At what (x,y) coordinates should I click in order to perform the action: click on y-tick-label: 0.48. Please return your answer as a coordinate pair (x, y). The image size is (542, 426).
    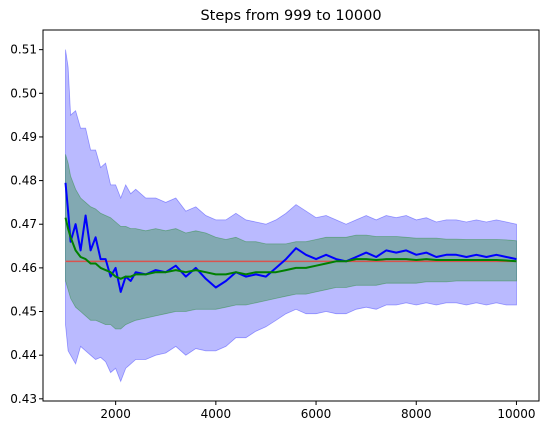
    Looking at the image, I should click on (23, 181).